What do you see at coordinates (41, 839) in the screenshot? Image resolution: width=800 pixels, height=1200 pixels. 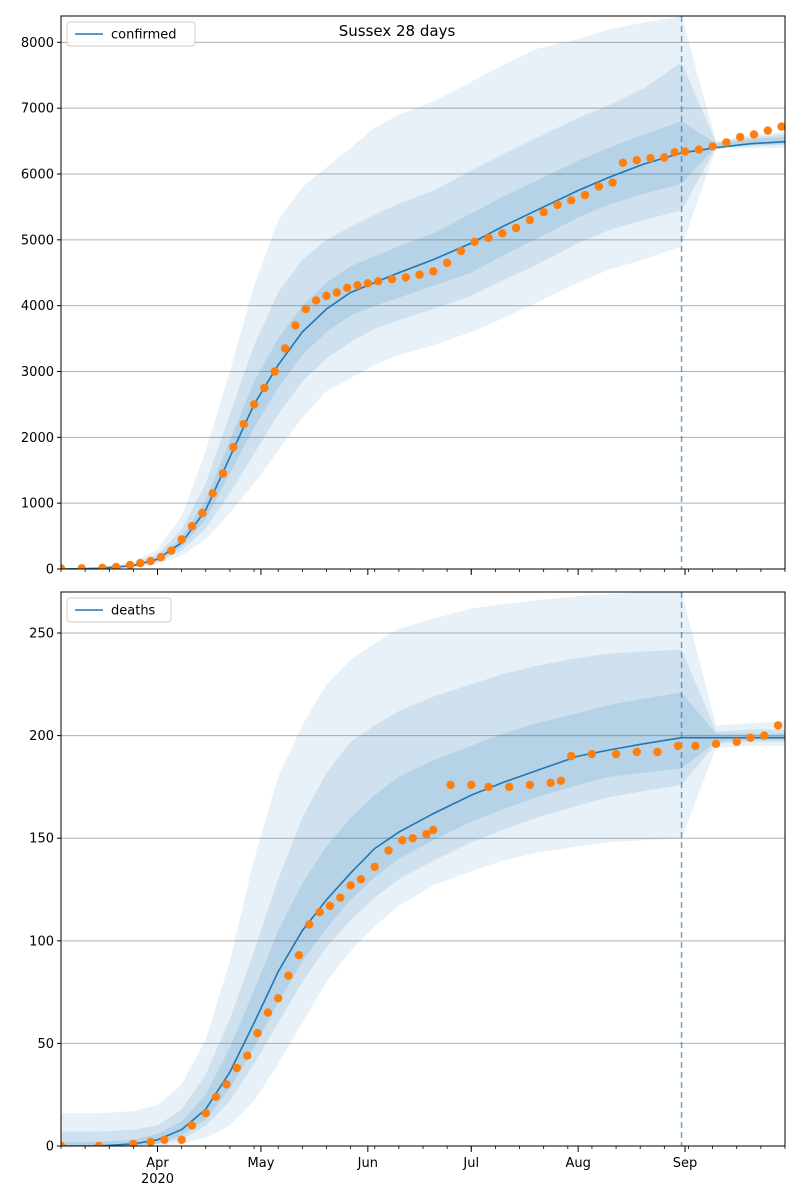 I see `y-tick-label: 150` at bounding box center [41, 839].